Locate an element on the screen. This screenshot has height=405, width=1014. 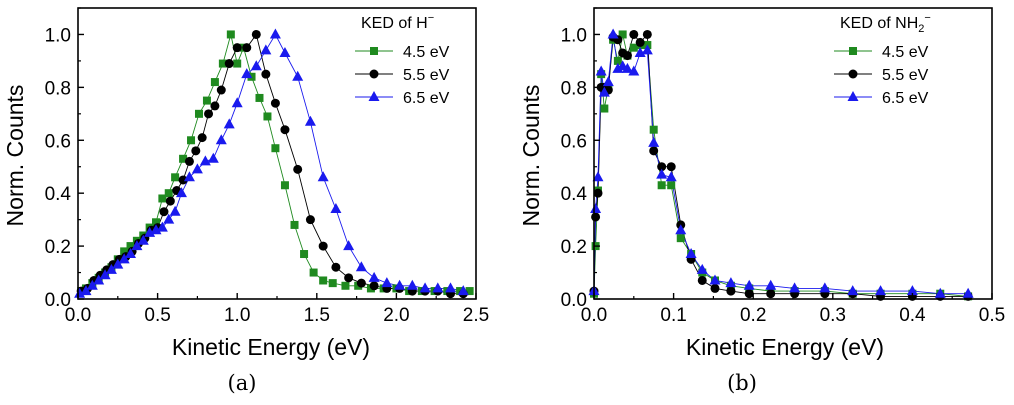
panel-b-x-tick-label: 0.3 is located at coordinates (833, 315).